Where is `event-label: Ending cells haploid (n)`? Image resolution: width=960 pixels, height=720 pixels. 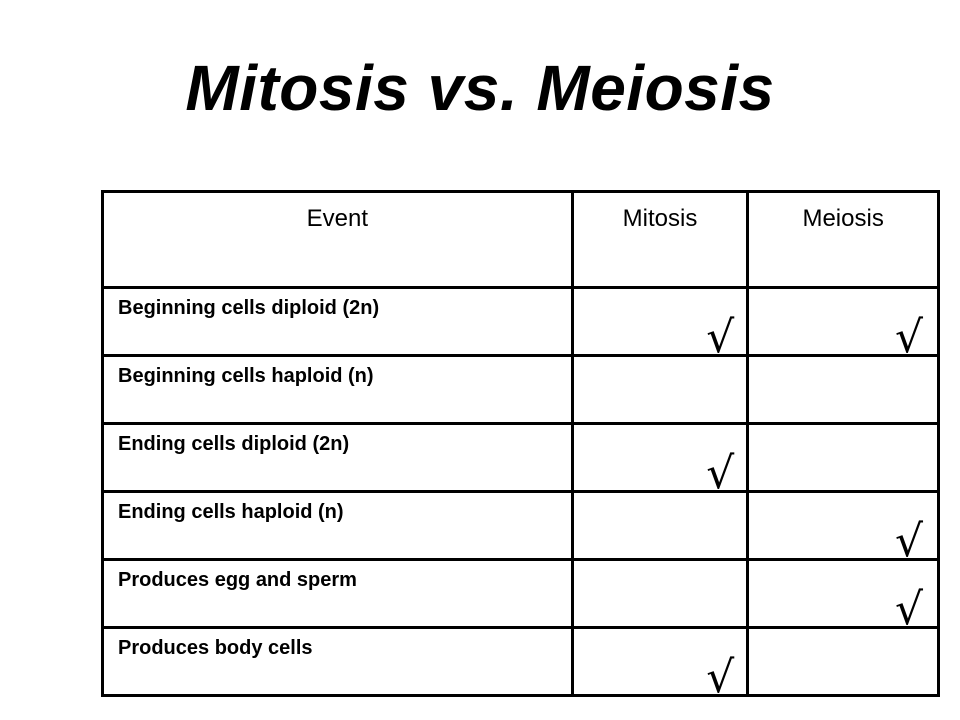 event-label: Ending cells haploid (n) is located at coordinates (231, 512).